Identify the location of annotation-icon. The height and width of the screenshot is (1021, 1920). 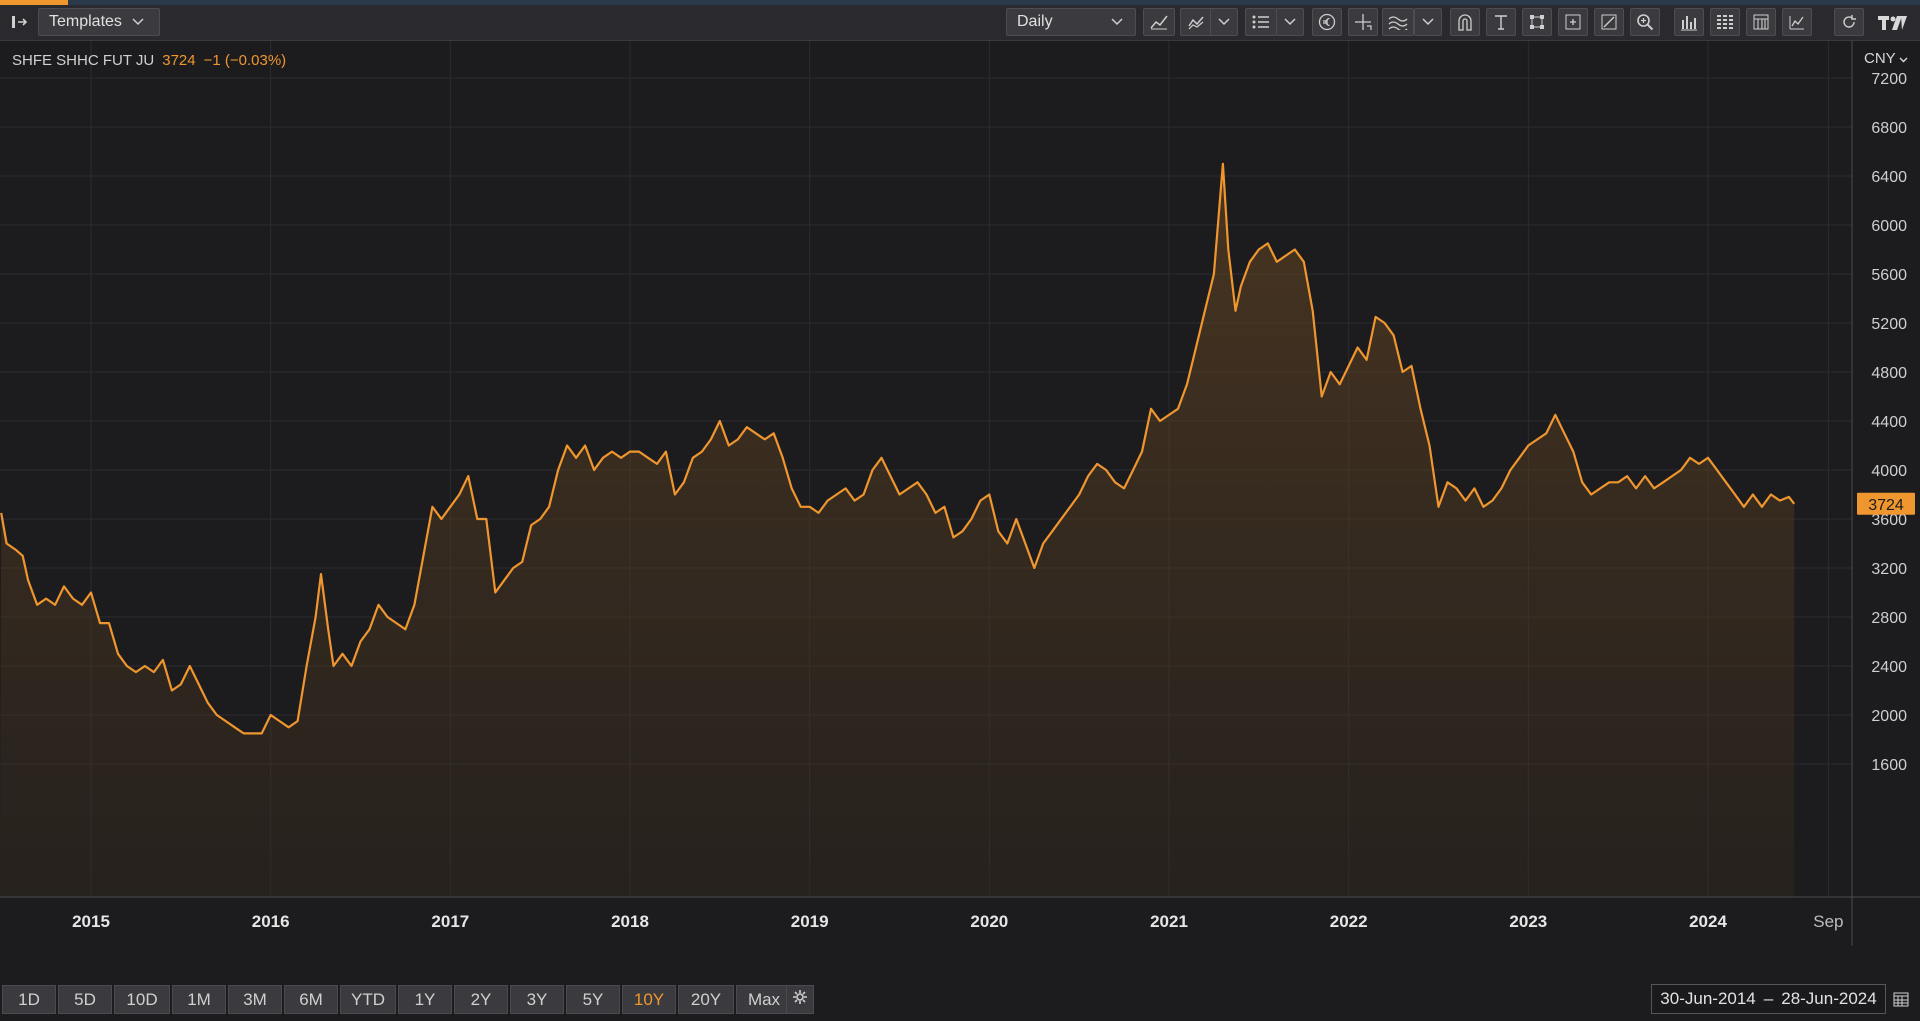
(1573, 22).